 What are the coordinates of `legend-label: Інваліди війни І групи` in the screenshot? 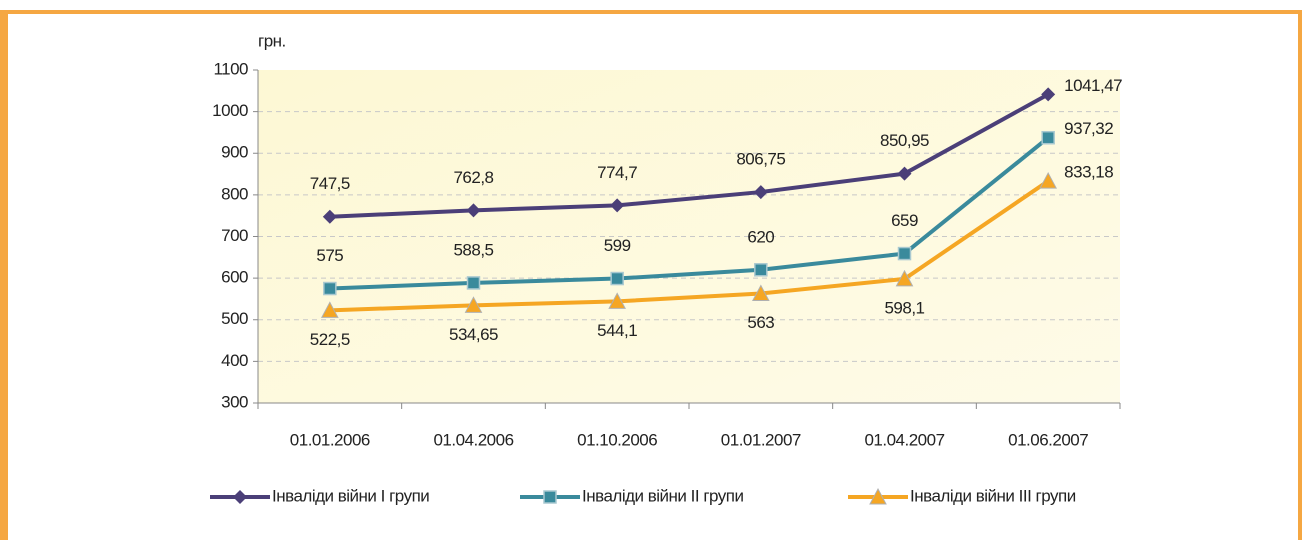 It's located at (350, 495).